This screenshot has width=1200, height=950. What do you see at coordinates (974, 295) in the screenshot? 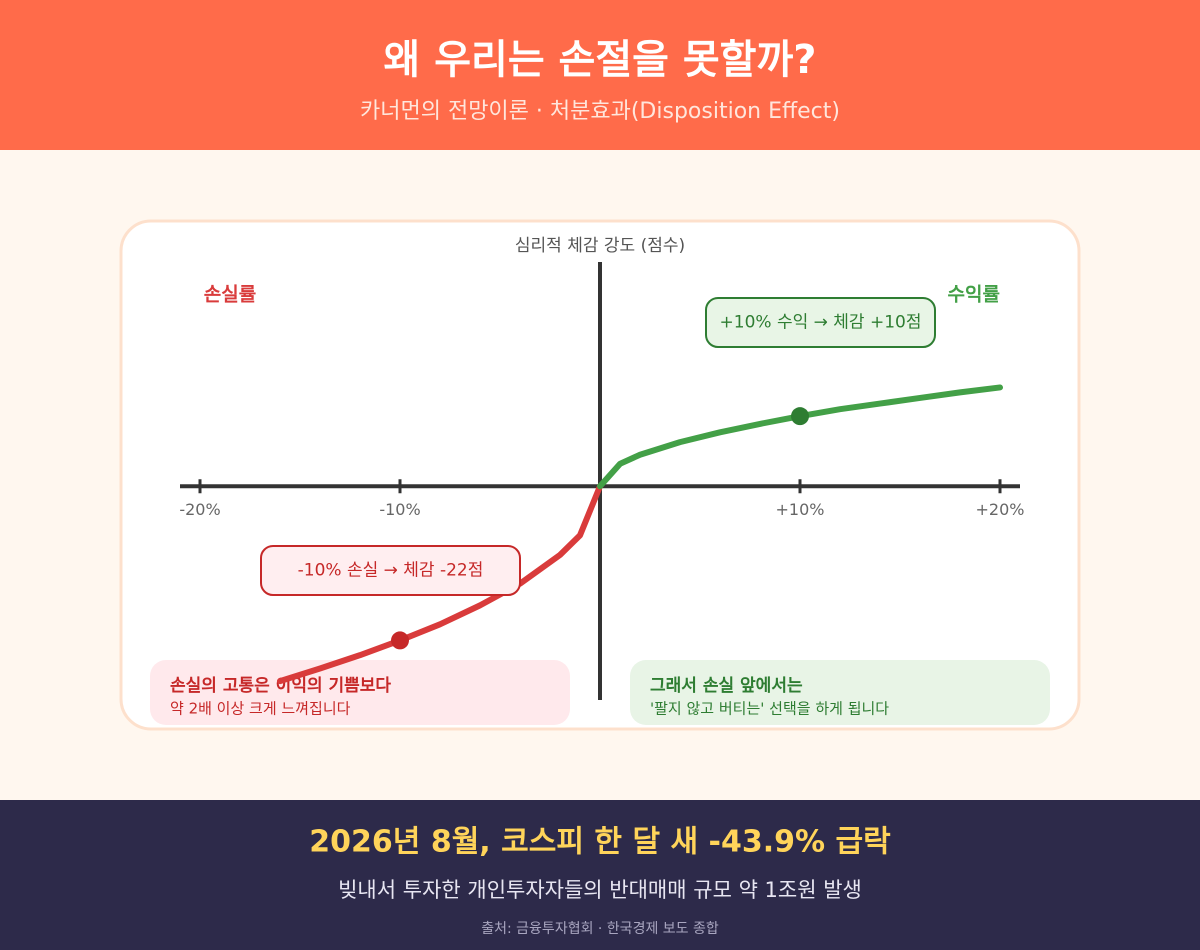
I see `series-label: 수익률` at bounding box center [974, 295].